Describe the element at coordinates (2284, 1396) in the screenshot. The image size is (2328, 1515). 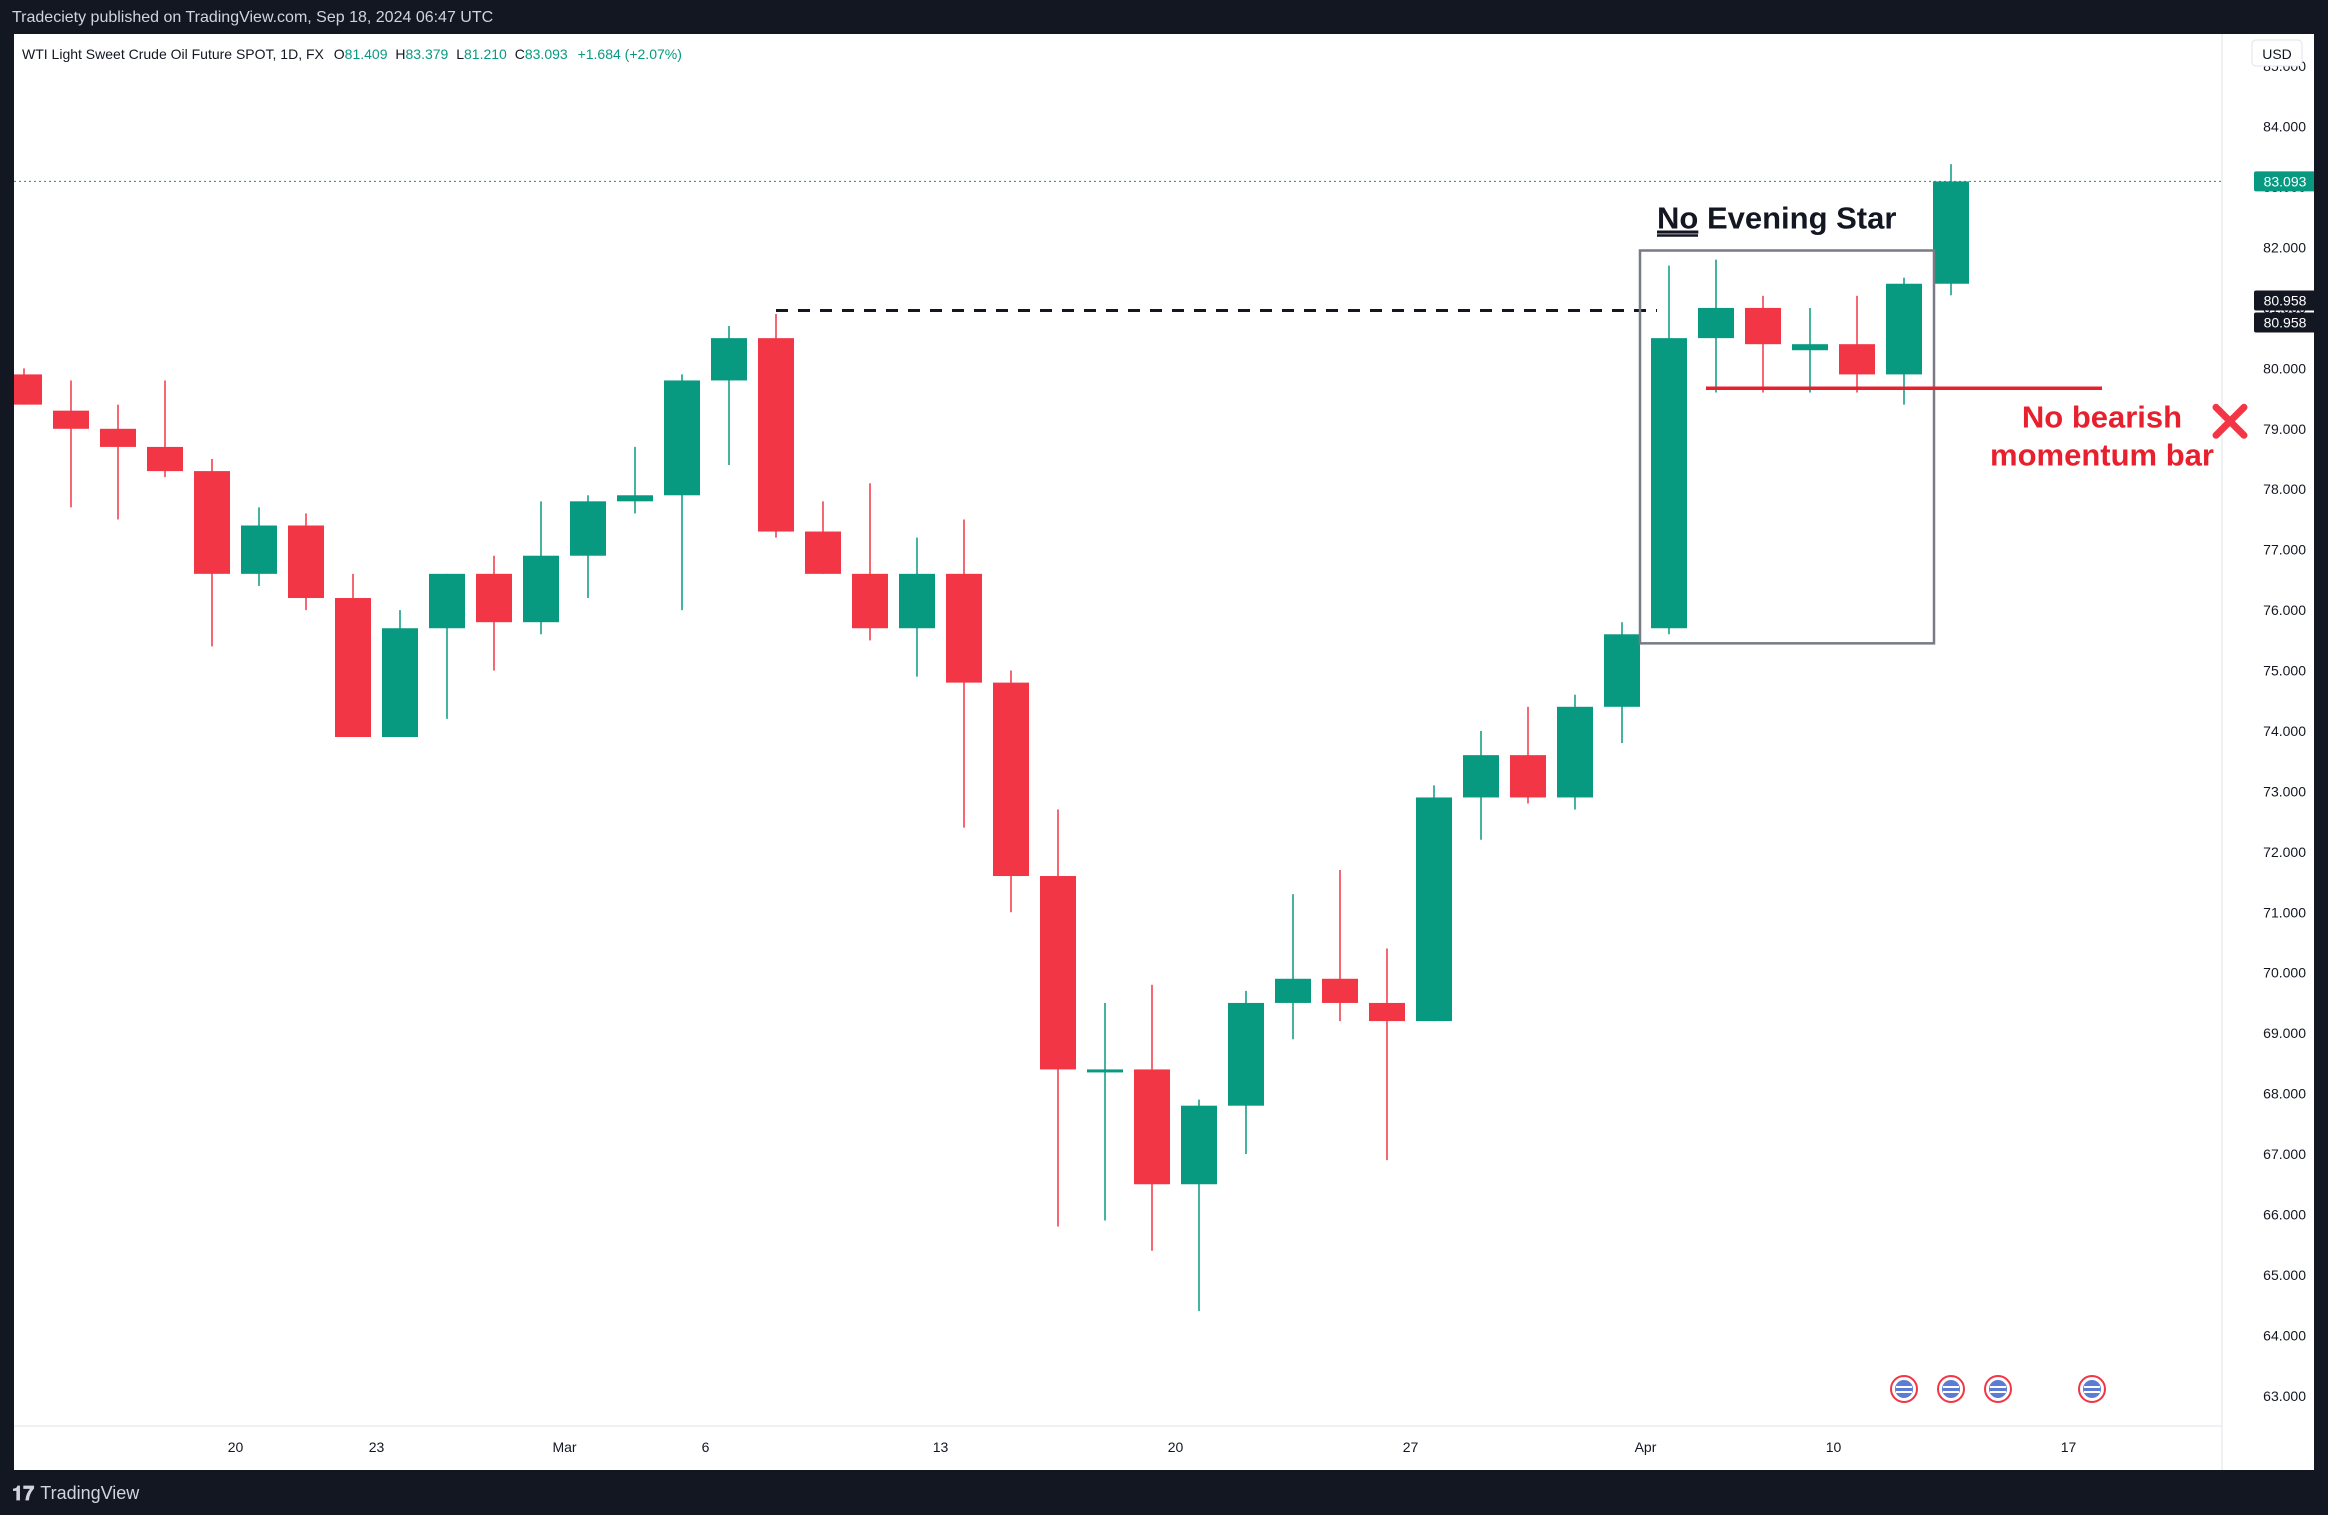
I see `price-tick-label: 63.000` at that location.